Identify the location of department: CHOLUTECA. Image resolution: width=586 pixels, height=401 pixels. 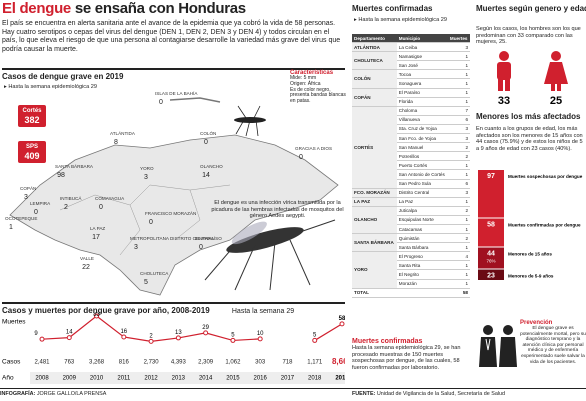
(374, 61).